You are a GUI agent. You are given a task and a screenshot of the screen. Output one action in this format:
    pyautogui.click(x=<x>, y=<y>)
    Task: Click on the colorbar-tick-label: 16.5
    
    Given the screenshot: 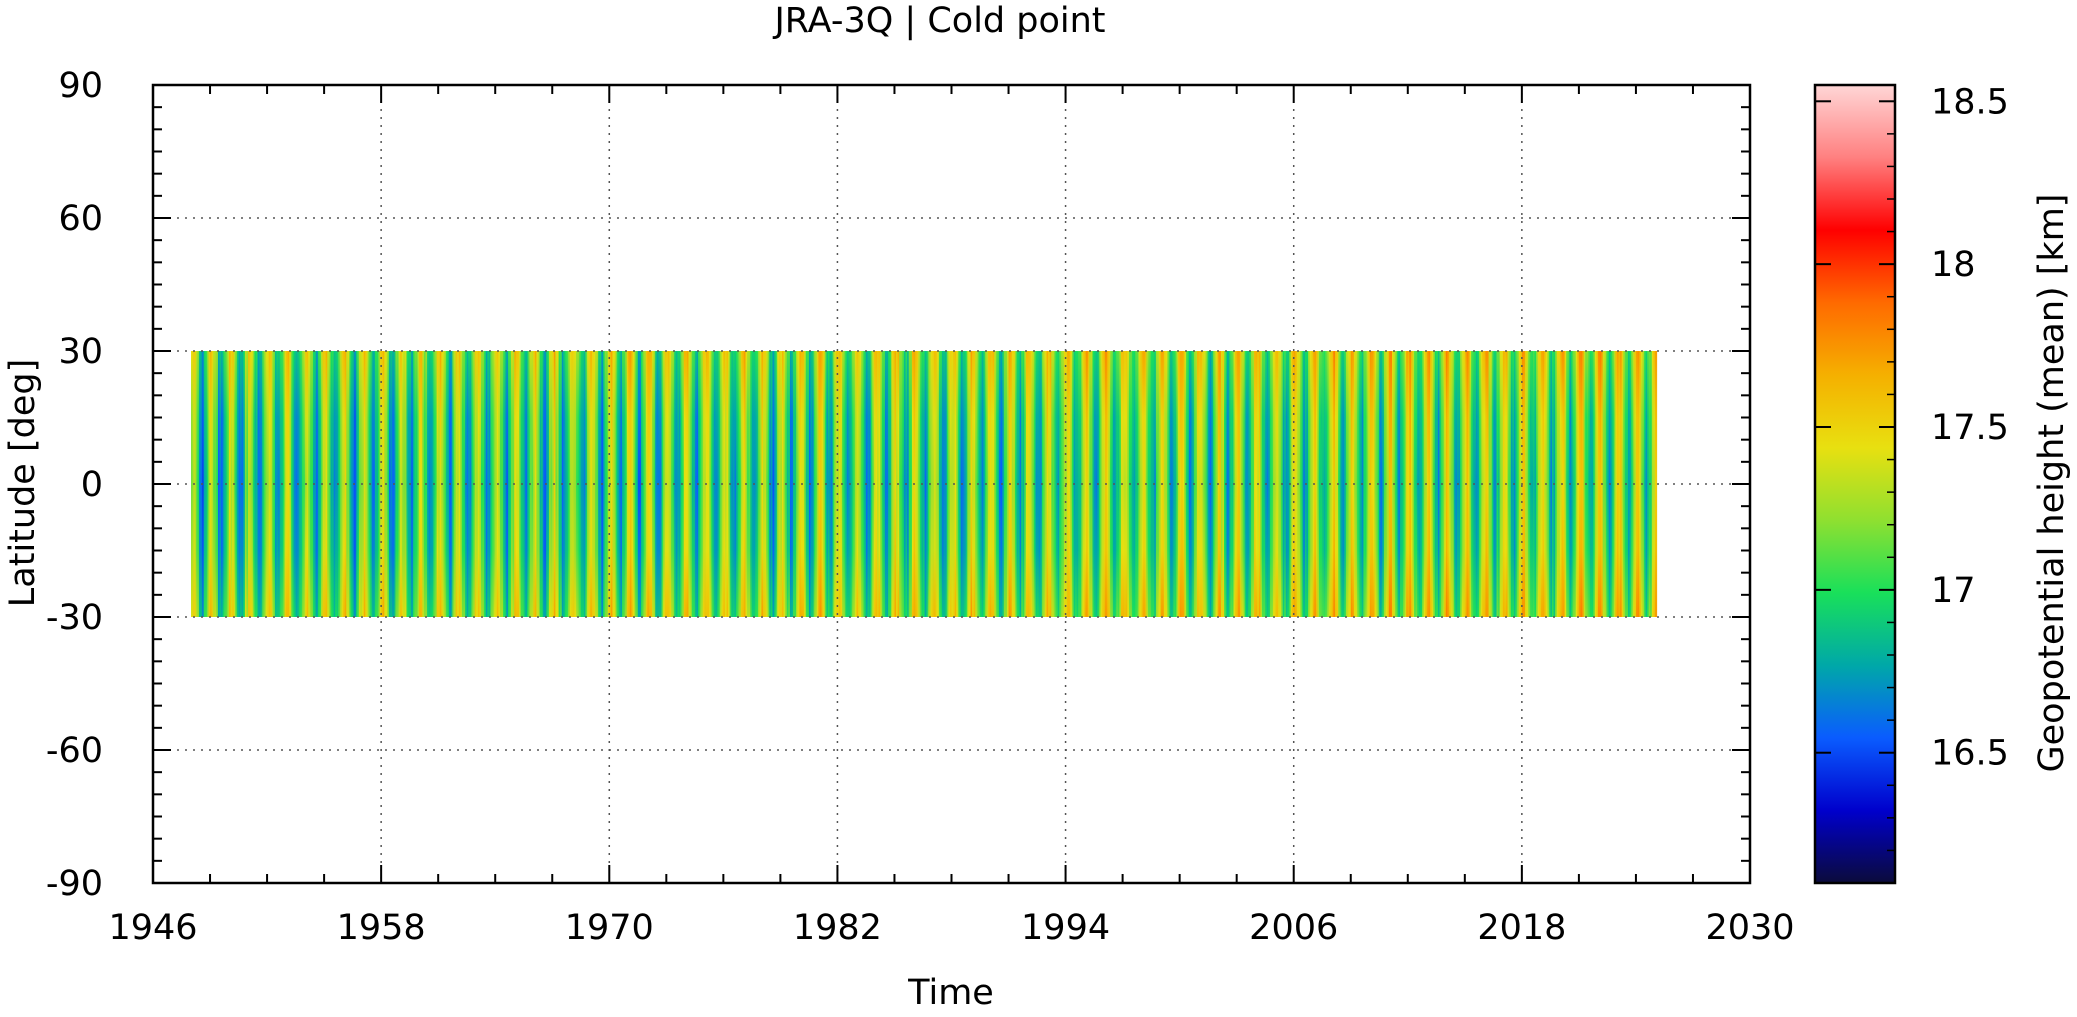 What is the action you would take?
    pyautogui.click(x=1970, y=754)
    